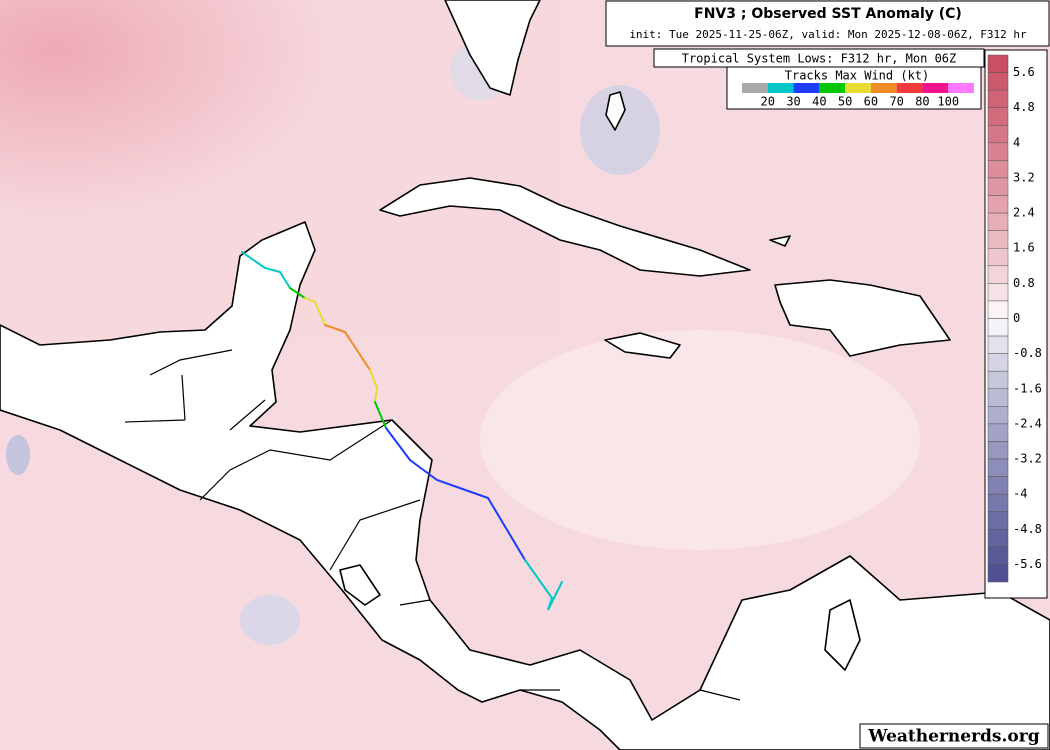  What do you see at coordinates (492, 48) in the screenshot?
I see `florida` at bounding box center [492, 48].